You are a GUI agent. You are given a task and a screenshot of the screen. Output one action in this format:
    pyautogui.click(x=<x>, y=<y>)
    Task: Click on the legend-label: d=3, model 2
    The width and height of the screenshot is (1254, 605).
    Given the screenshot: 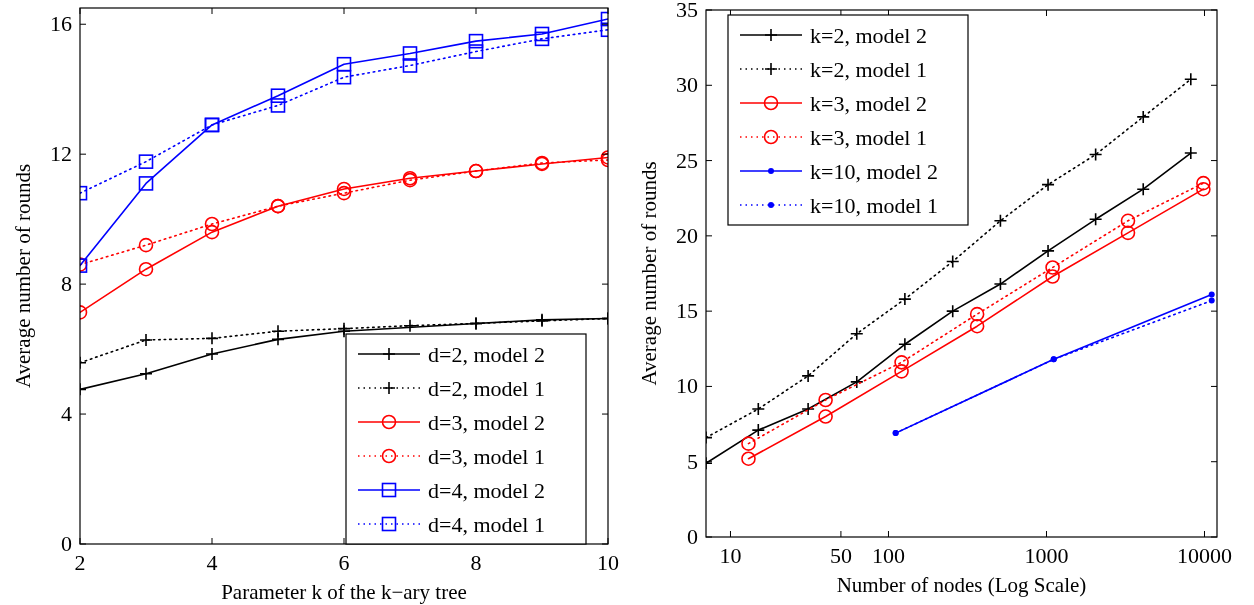 What is the action you would take?
    pyautogui.click(x=486, y=422)
    